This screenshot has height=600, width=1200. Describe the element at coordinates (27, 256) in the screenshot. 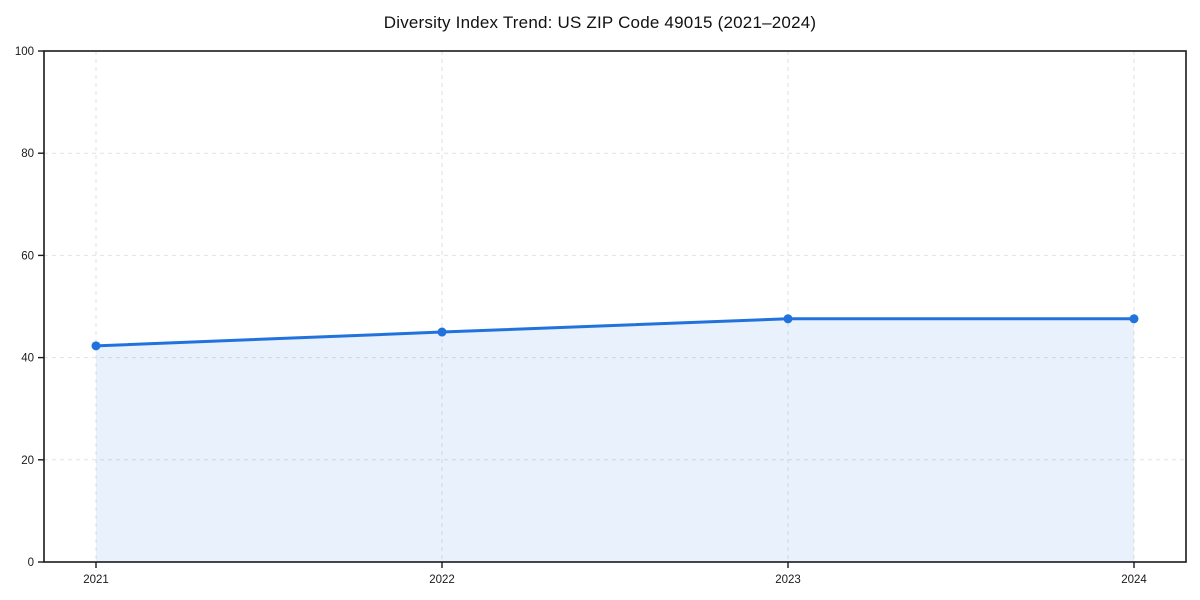

I see `y-tick-label: 60` at that location.